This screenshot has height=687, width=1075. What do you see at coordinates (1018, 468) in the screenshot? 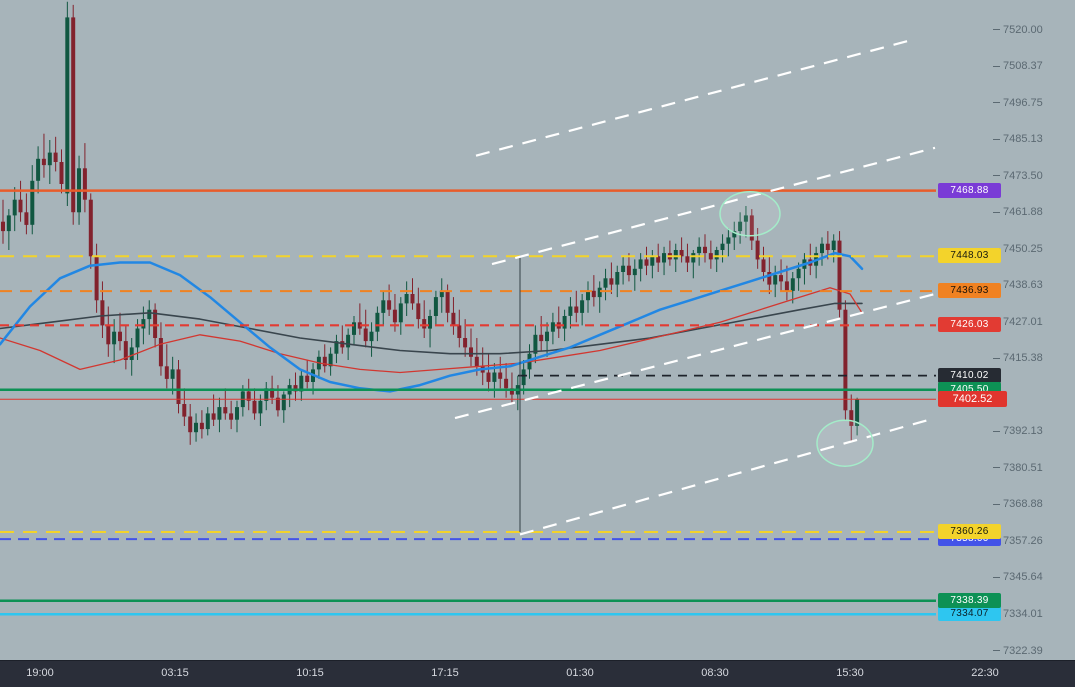
I see `price-tick-label: 7380.51` at bounding box center [1018, 468].